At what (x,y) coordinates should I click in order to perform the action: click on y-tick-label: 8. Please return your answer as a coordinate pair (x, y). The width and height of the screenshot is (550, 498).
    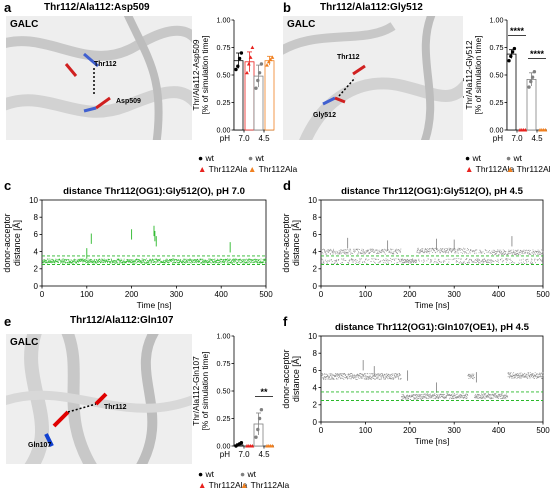
    Looking at the image, I should click on (36, 217).